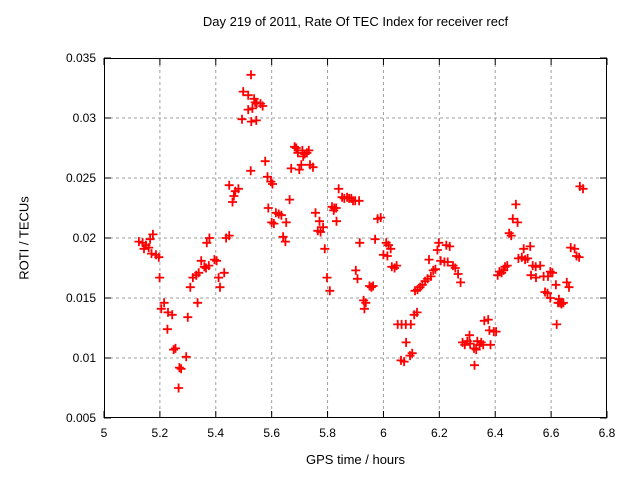  Describe the element at coordinates (551, 433) in the screenshot. I see `x-tick-label: 6.6` at that location.